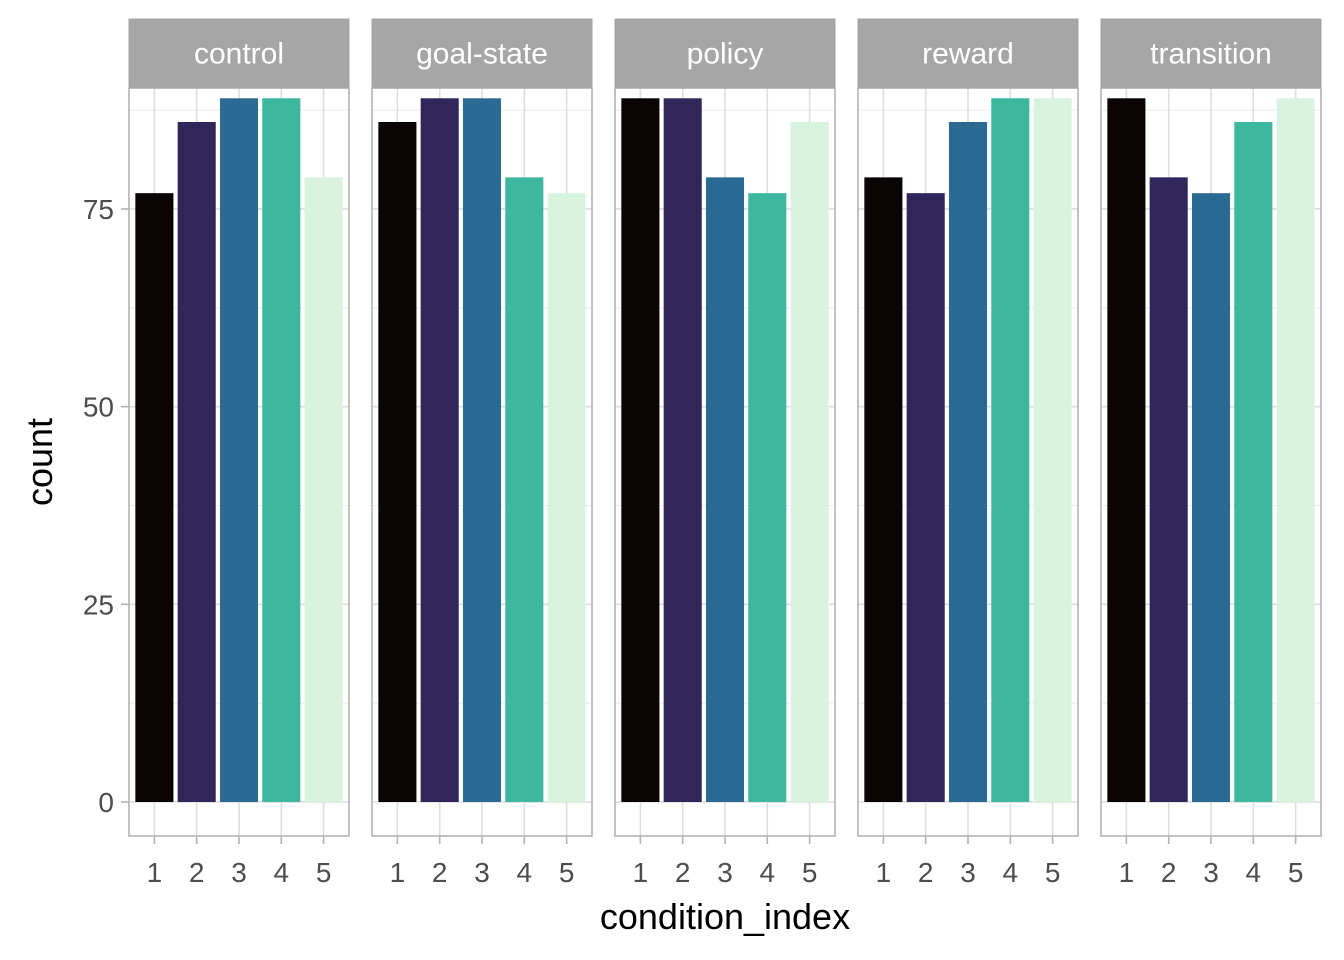 The height and width of the screenshot is (960, 1344). I want to click on facet-panel-transition: transition 1 2 3 4 5, so click(1211, 453).